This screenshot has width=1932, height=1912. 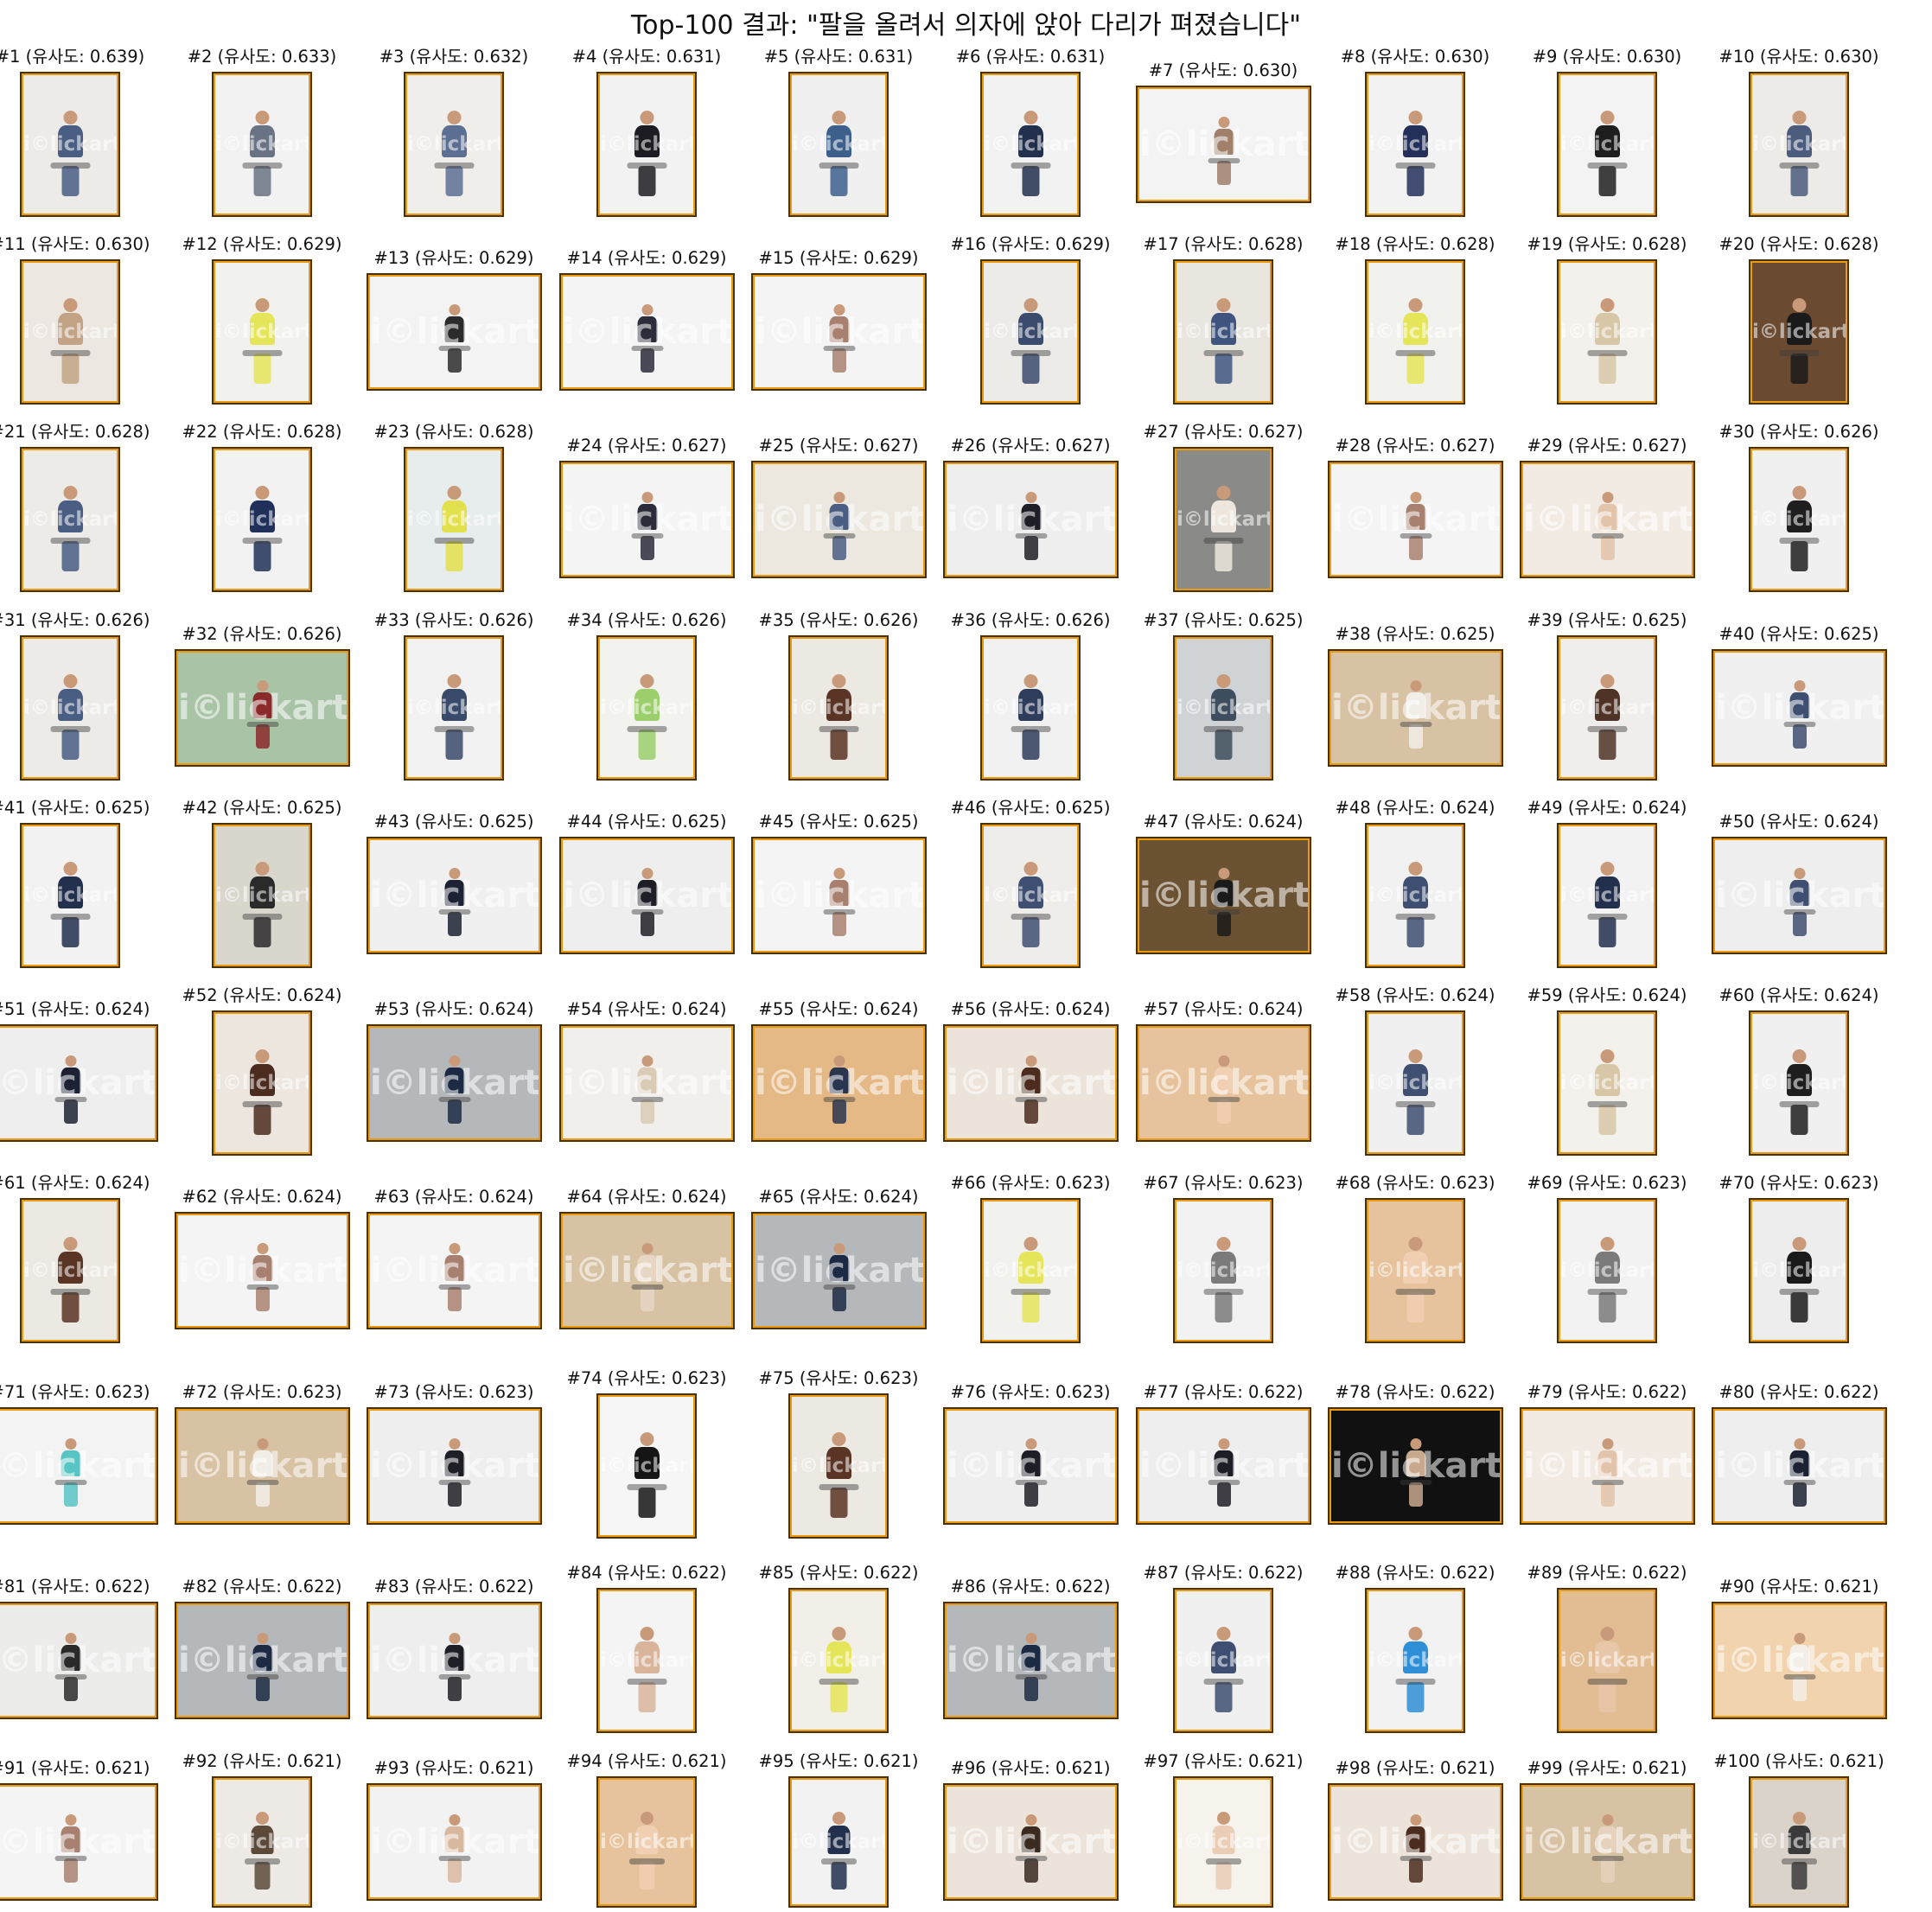 What do you see at coordinates (453, 1392) in the screenshot?
I see `result-caption: #73 (유사도: 0.623)` at bounding box center [453, 1392].